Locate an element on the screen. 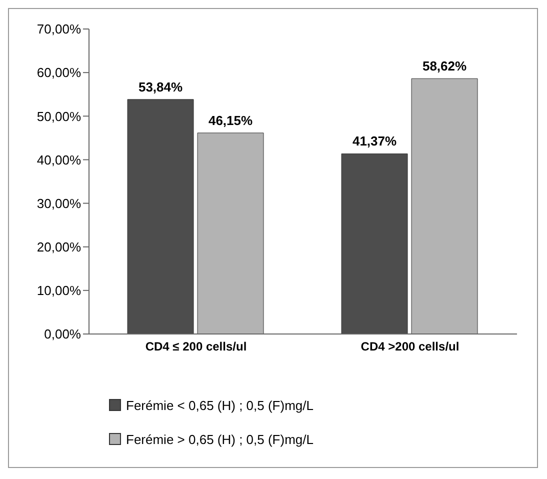 This screenshot has width=547, height=479. y-tick-label: 60,00% is located at coordinates (59, 72).